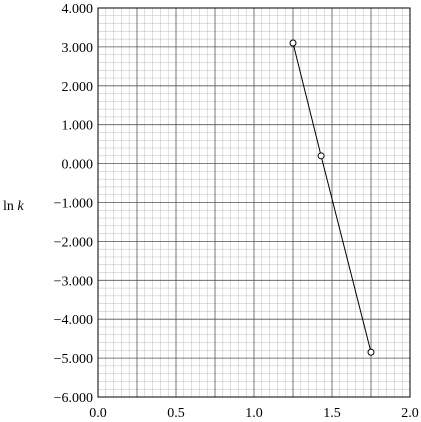 Image resolution: width=421 pixels, height=422 pixels. Describe the element at coordinates (78, 165) in the screenshot. I see `y-tick-label: 0.000` at that location.